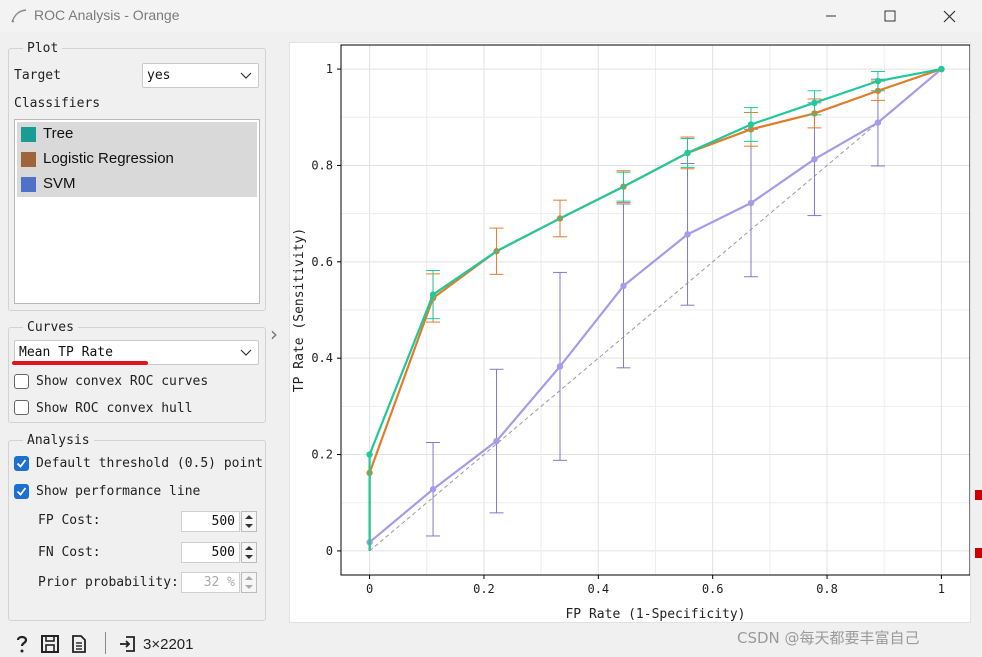  I want to click on analysis-group-title: Analysis, so click(58, 440).